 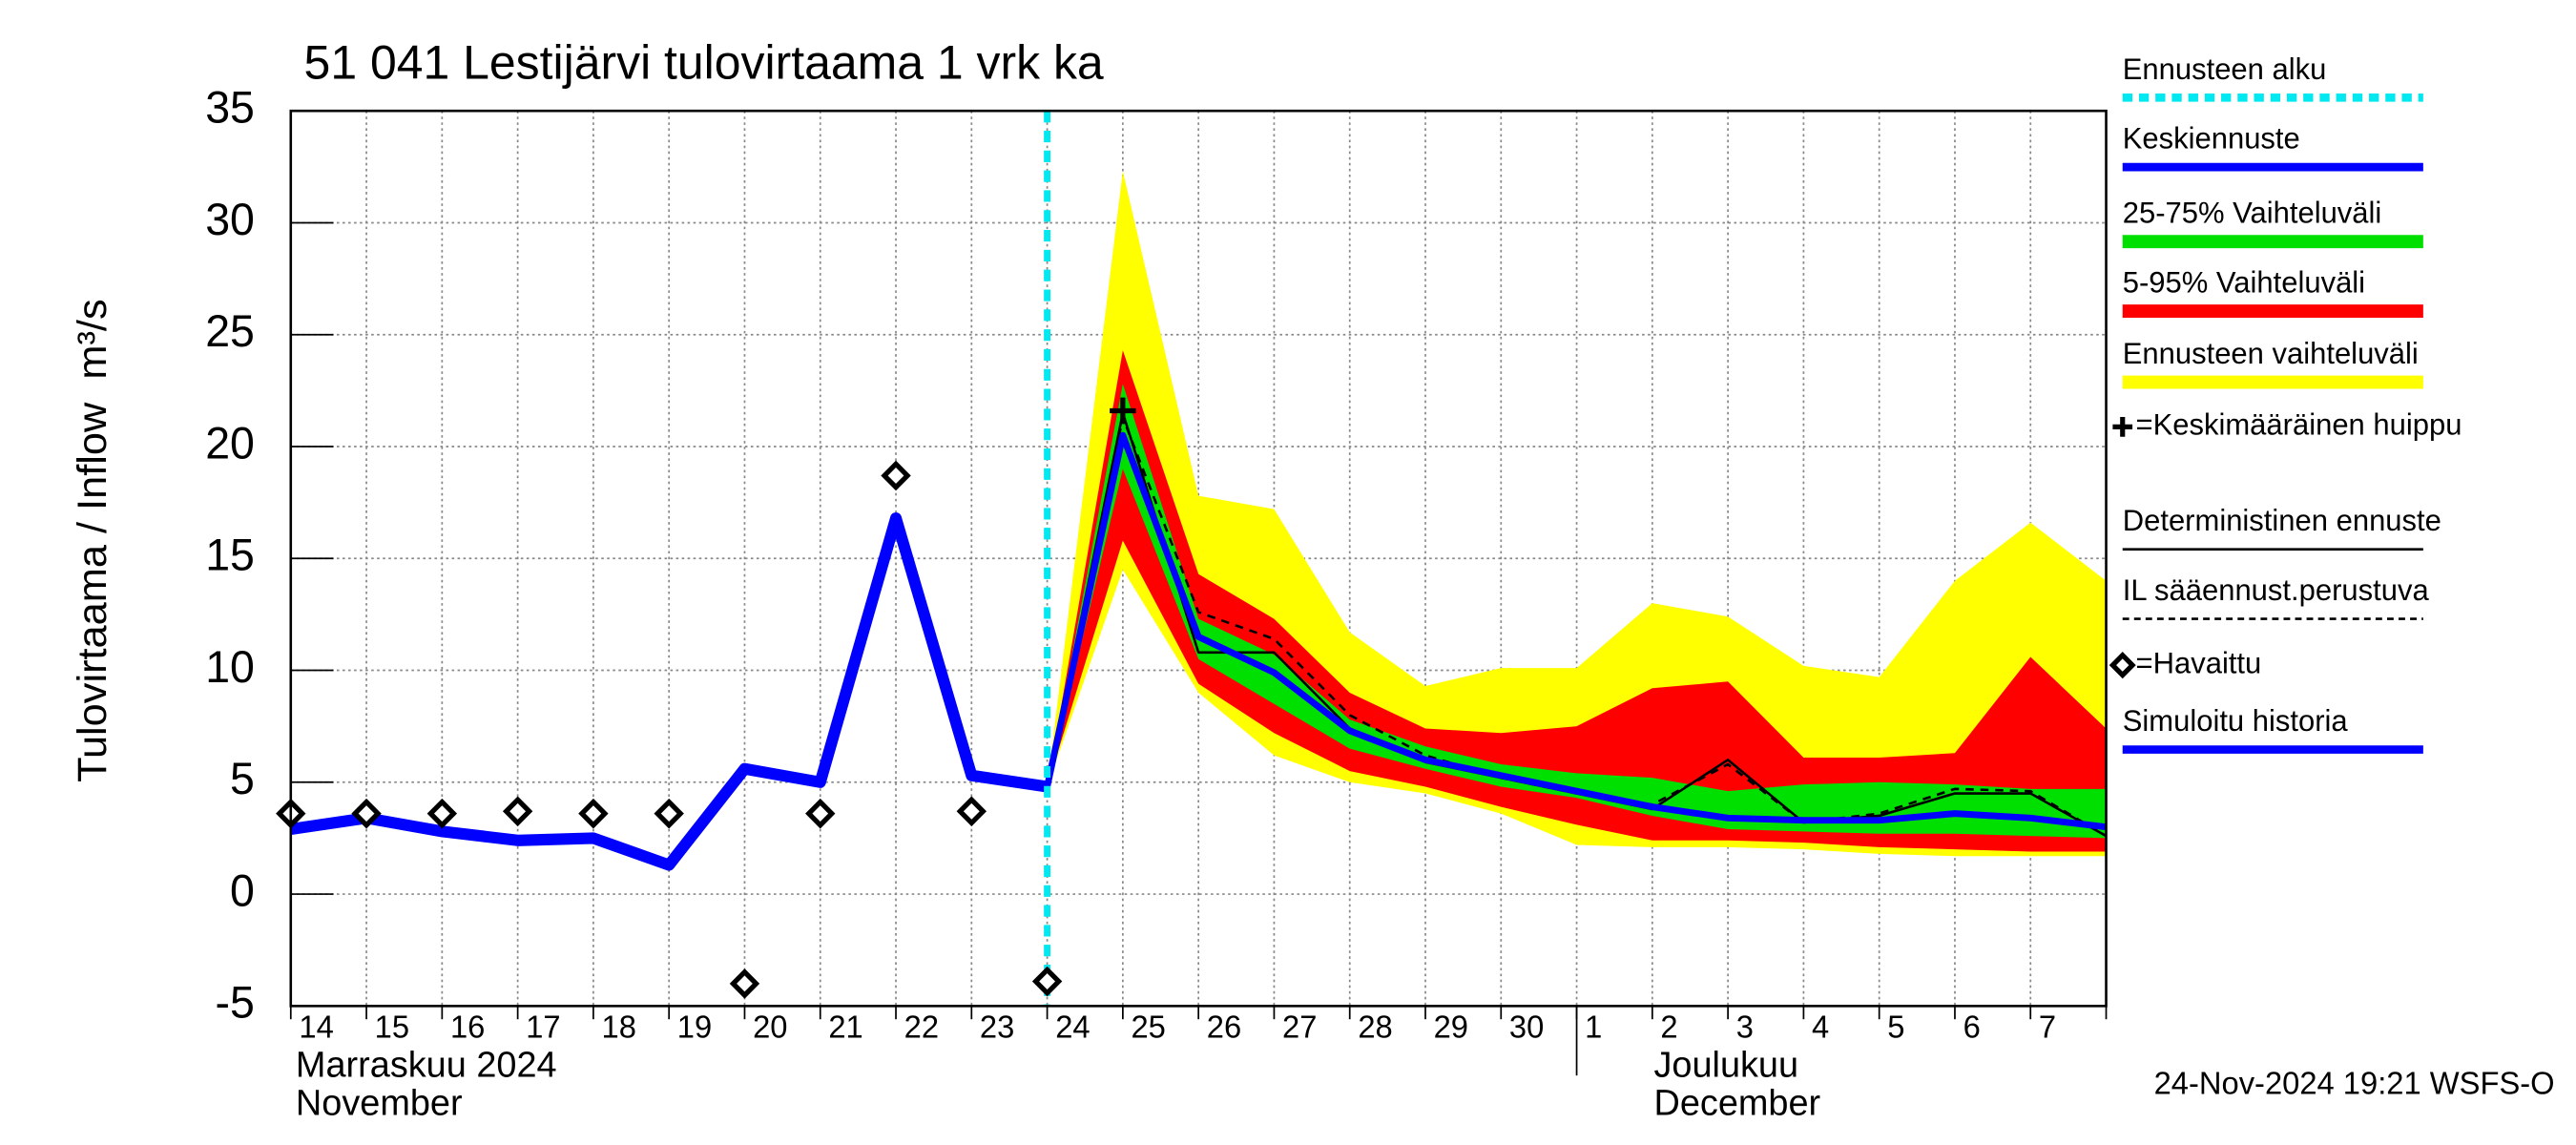 What do you see at coordinates (2122, 665) in the screenshot?
I see `legend-marker` at bounding box center [2122, 665].